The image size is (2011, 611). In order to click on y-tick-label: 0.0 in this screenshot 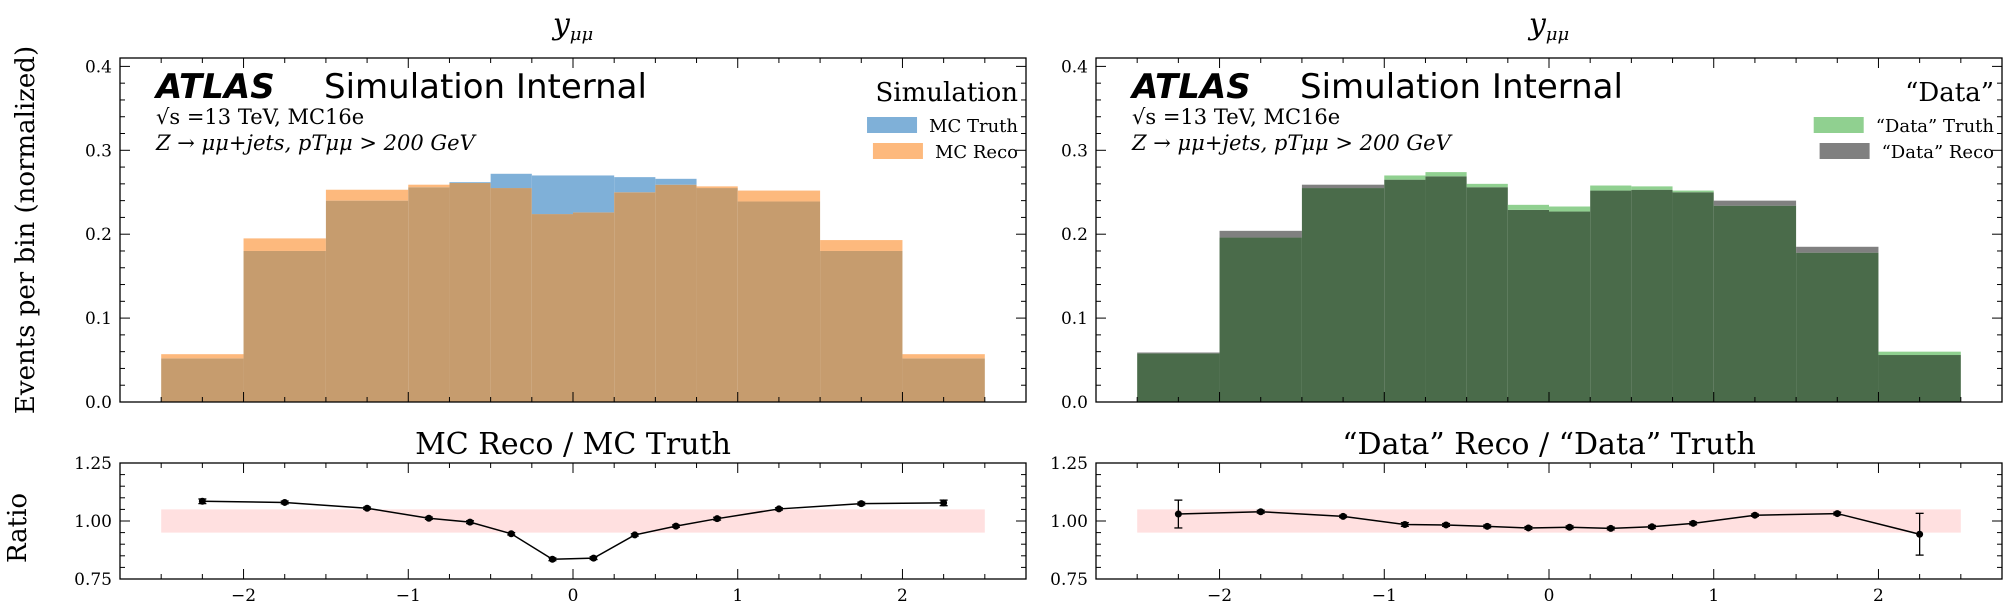, I will do `click(1074, 403)`.